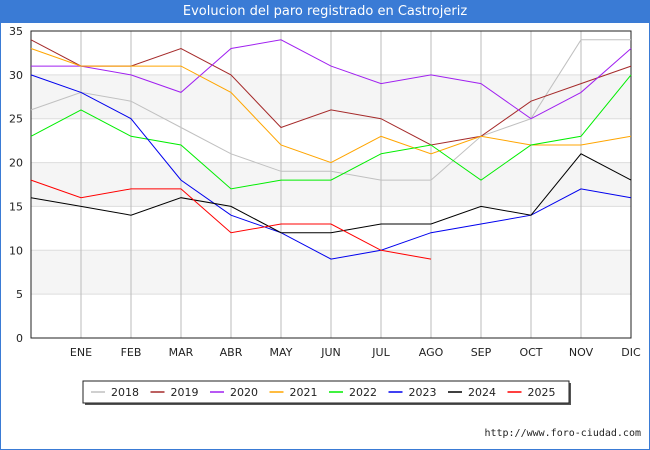 This screenshot has width=650, height=450. What do you see at coordinates (581, 352) in the screenshot?
I see `x-tick-label: NOV` at bounding box center [581, 352].